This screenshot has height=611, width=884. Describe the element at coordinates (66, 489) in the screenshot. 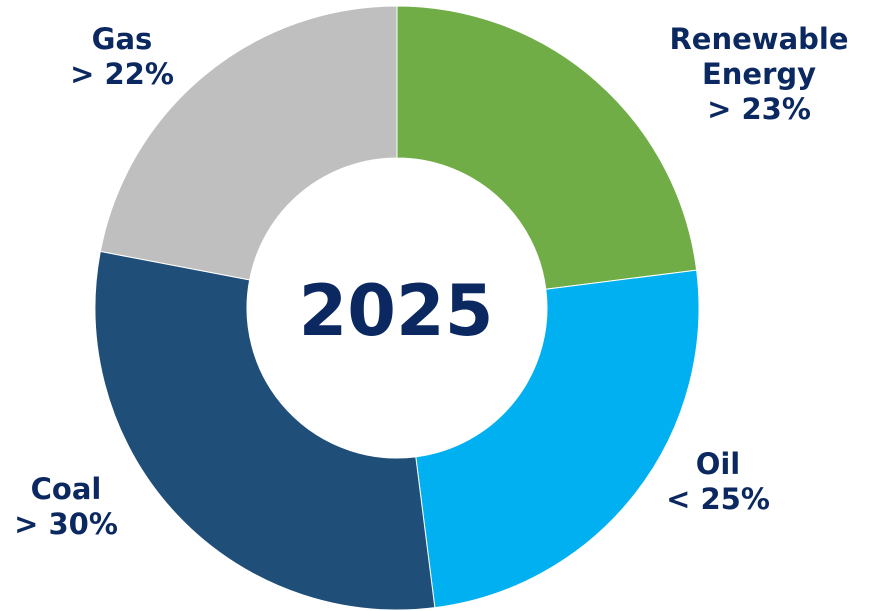

I see `slice-name-coal: Coal` at that location.